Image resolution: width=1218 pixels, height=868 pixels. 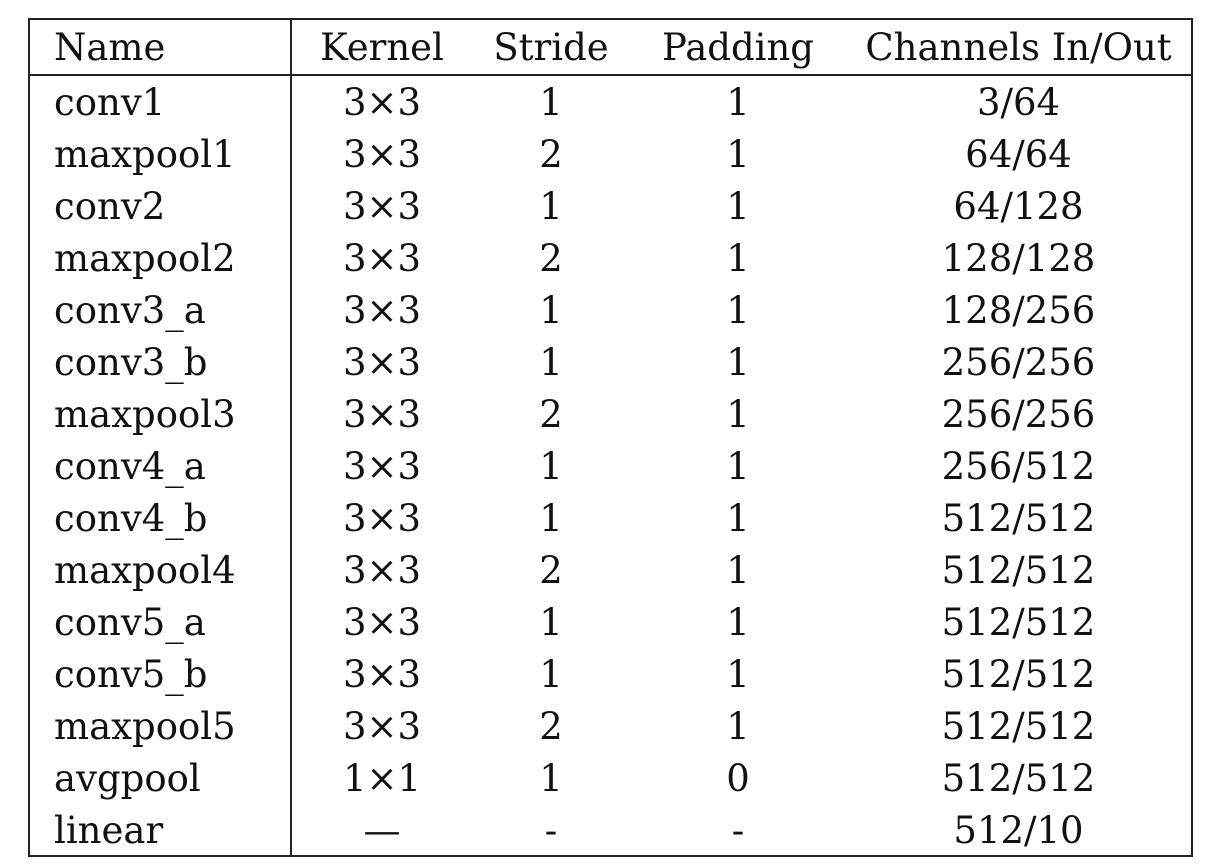 What do you see at coordinates (610, 206) in the screenshot?
I see `table-row: conv2 3×3 1 1 64/128` at bounding box center [610, 206].